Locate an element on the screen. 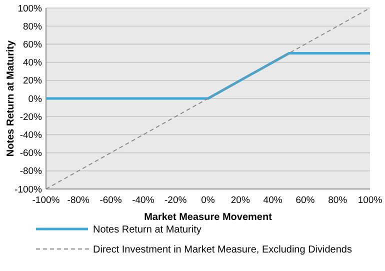  x-tick-label: 40% is located at coordinates (273, 200).